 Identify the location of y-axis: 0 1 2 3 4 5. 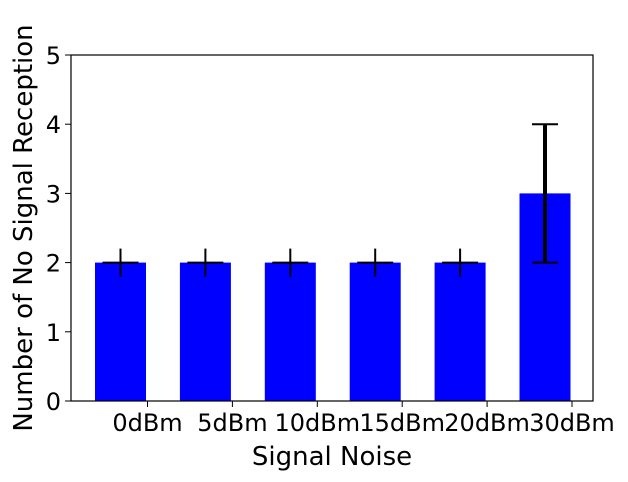
(58, 229).